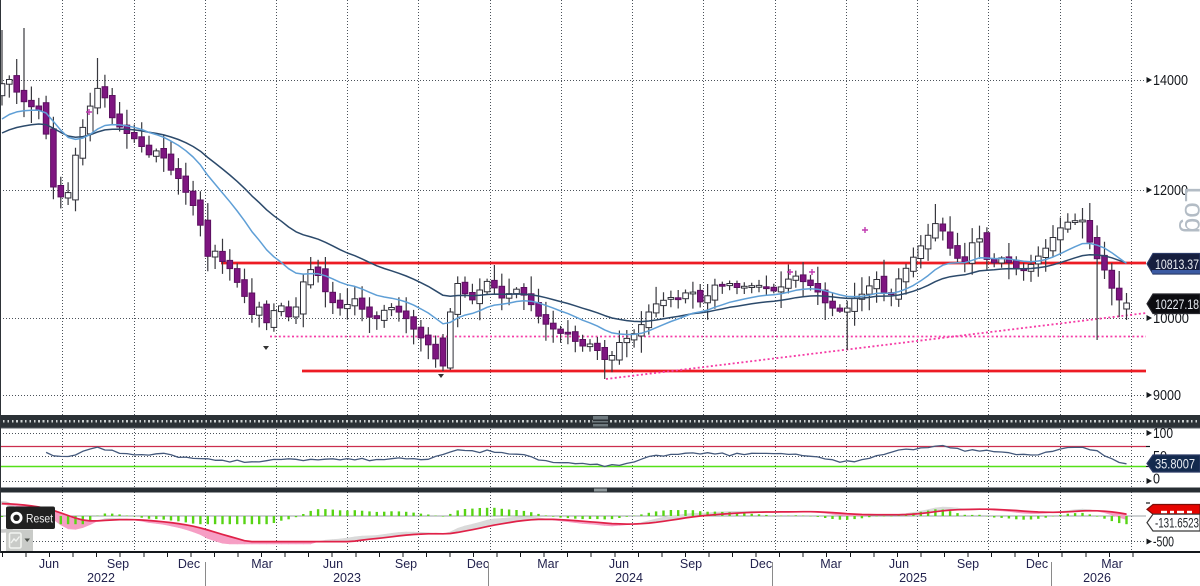 This screenshot has width=1200, height=586. I want to click on svg-text: 100, so click(1163, 434).